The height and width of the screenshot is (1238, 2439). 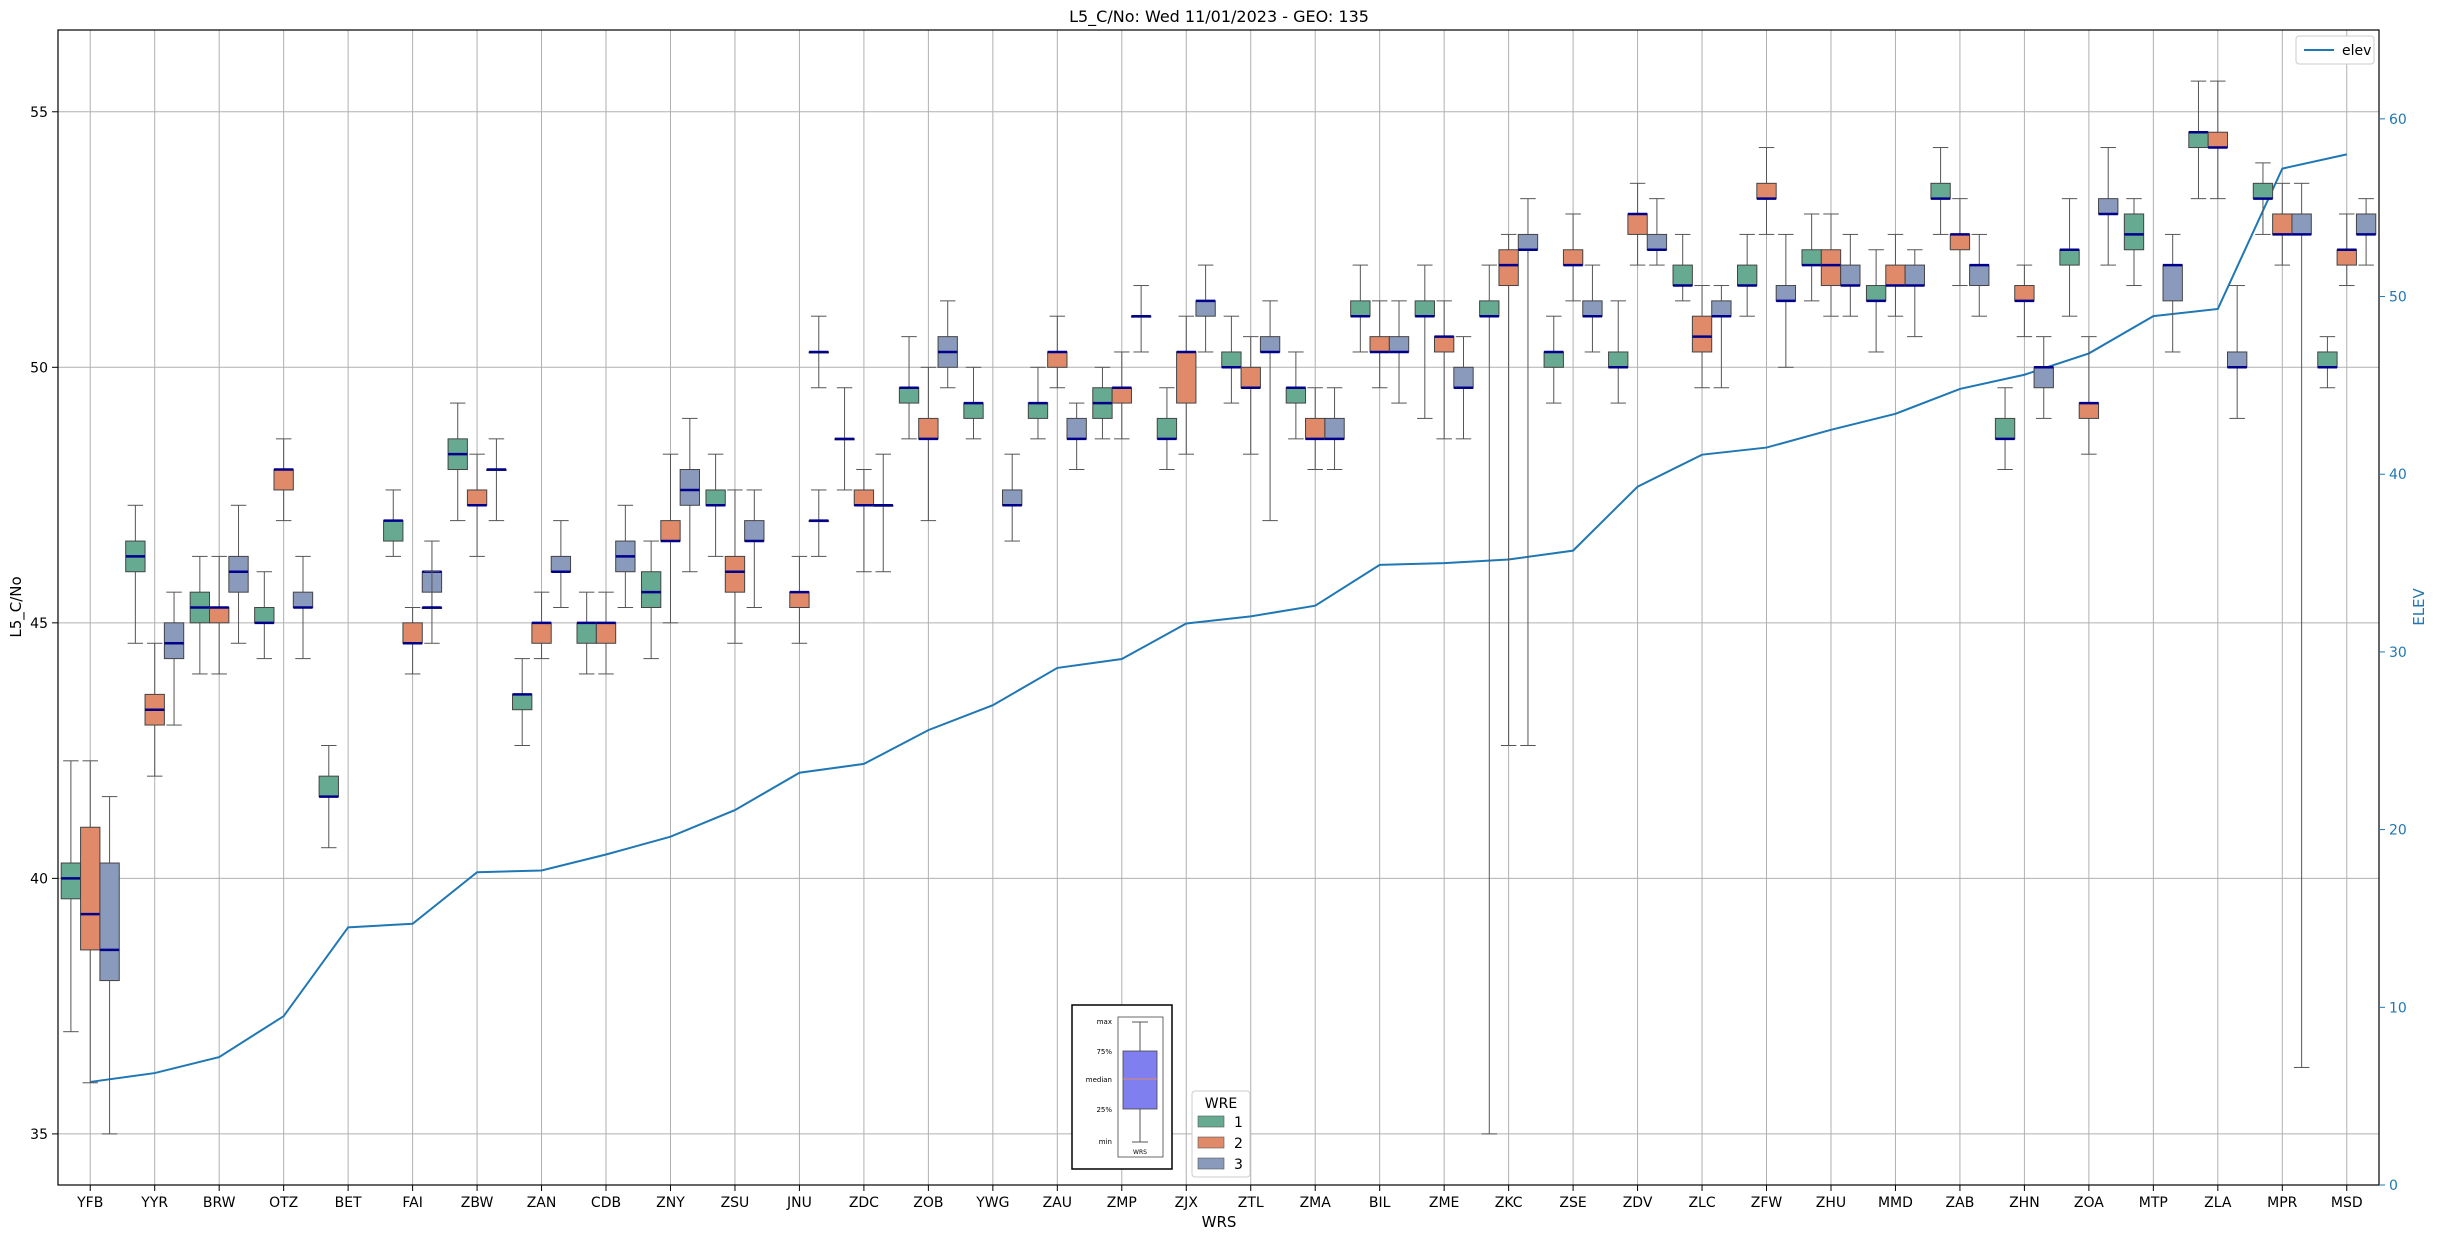 What do you see at coordinates (1572, 1203) in the screenshot?
I see `x-tick-label: ZSE` at bounding box center [1572, 1203].